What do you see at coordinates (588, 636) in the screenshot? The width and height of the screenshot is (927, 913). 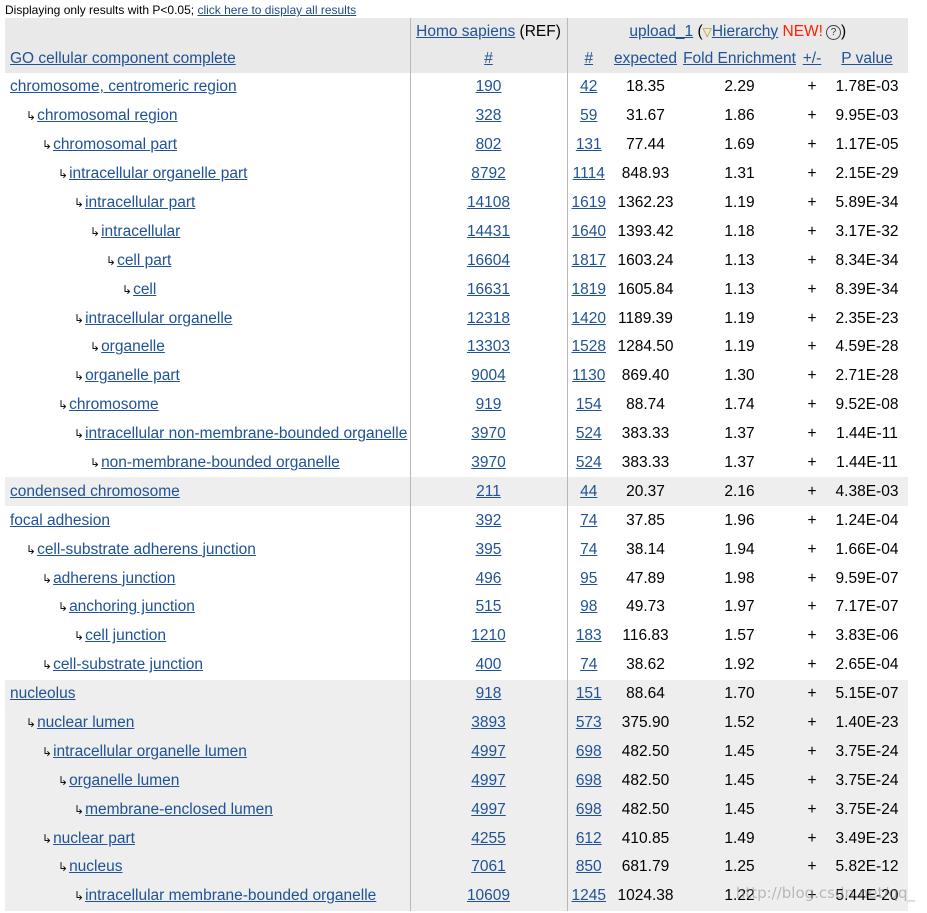 I see `upload-count-link: 183` at bounding box center [588, 636].